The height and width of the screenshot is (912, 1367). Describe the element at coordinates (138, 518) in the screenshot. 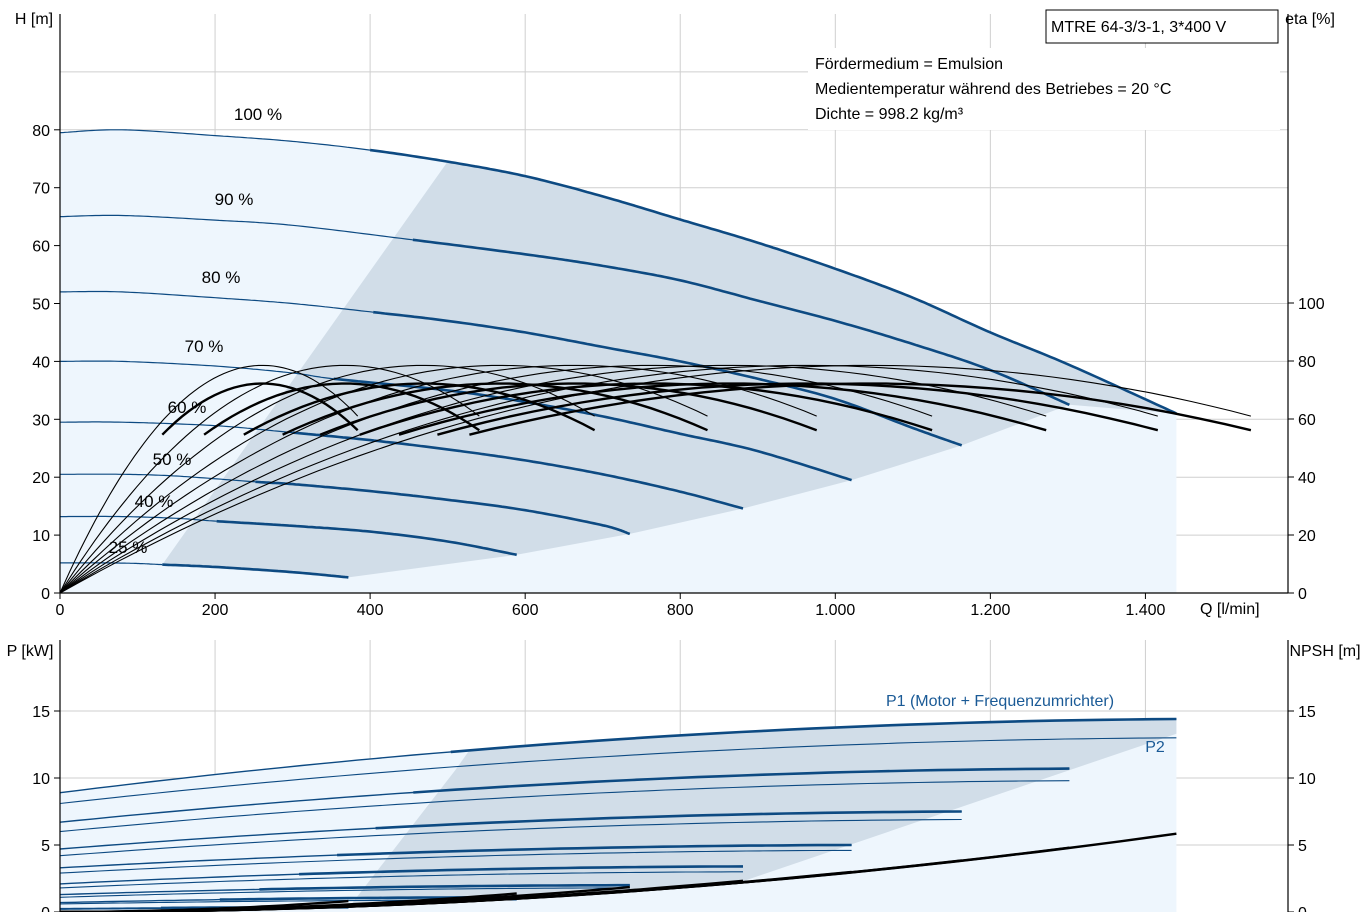

I see `head-curve-40-thin` at that location.